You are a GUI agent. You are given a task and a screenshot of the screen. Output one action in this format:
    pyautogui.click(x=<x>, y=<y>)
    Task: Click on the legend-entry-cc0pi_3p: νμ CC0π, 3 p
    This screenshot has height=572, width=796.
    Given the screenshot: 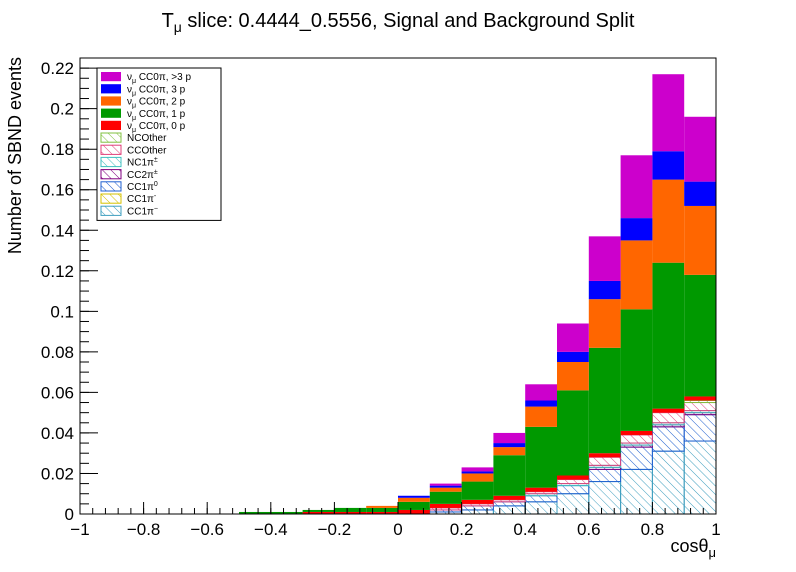 What is the action you would take?
    pyautogui.click(x=143, y=90)
    